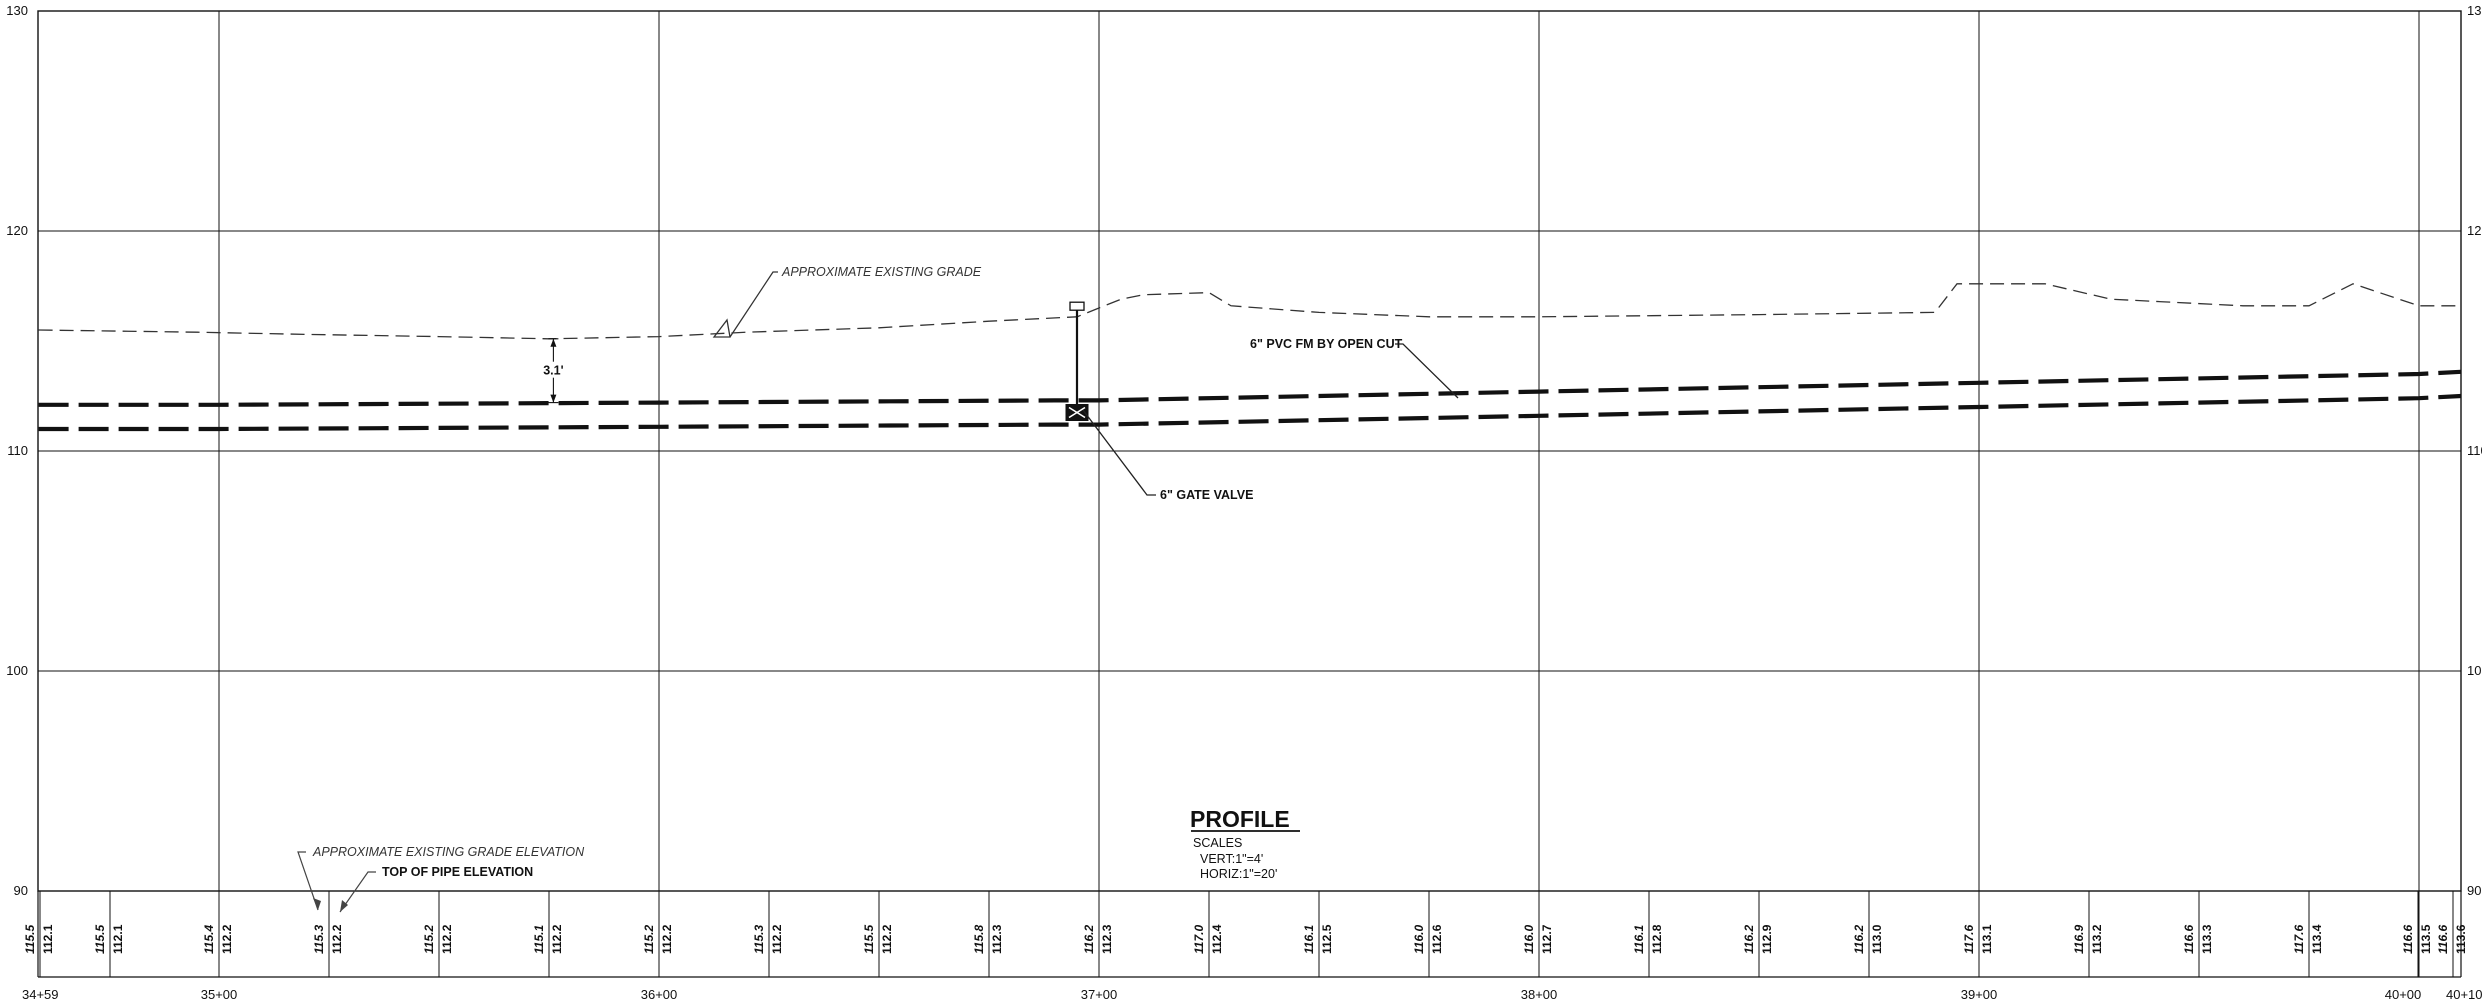 The image size is (2482, 1003). I want to click on profile-title-block: PROFILE SCALES VERT:1"=4' HORIZ:1"=20', so click(1245, 843).